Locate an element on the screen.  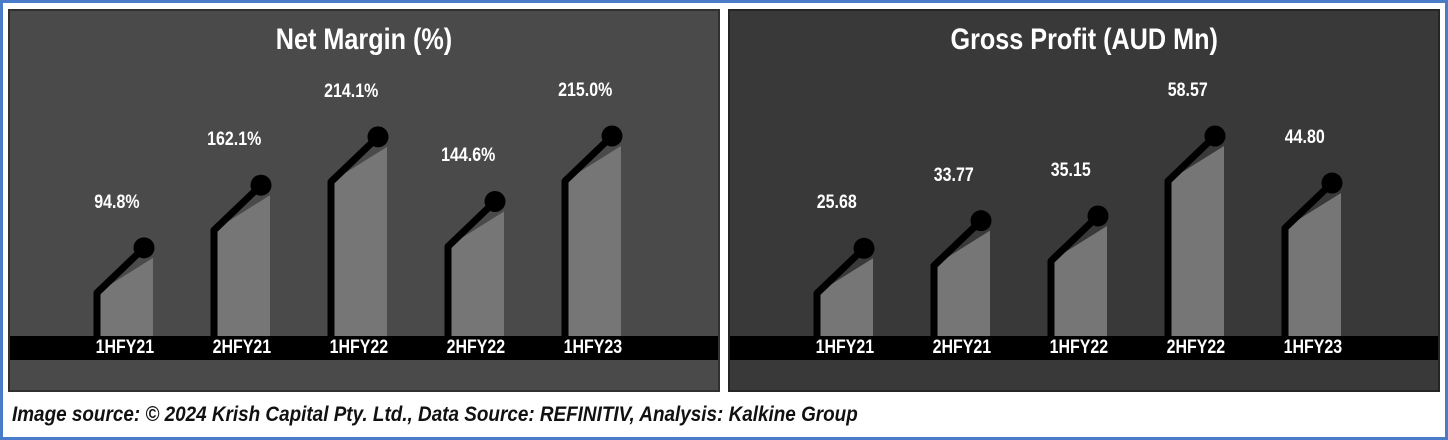
data-label: 44.80 is located at coordinates (1305, 138).